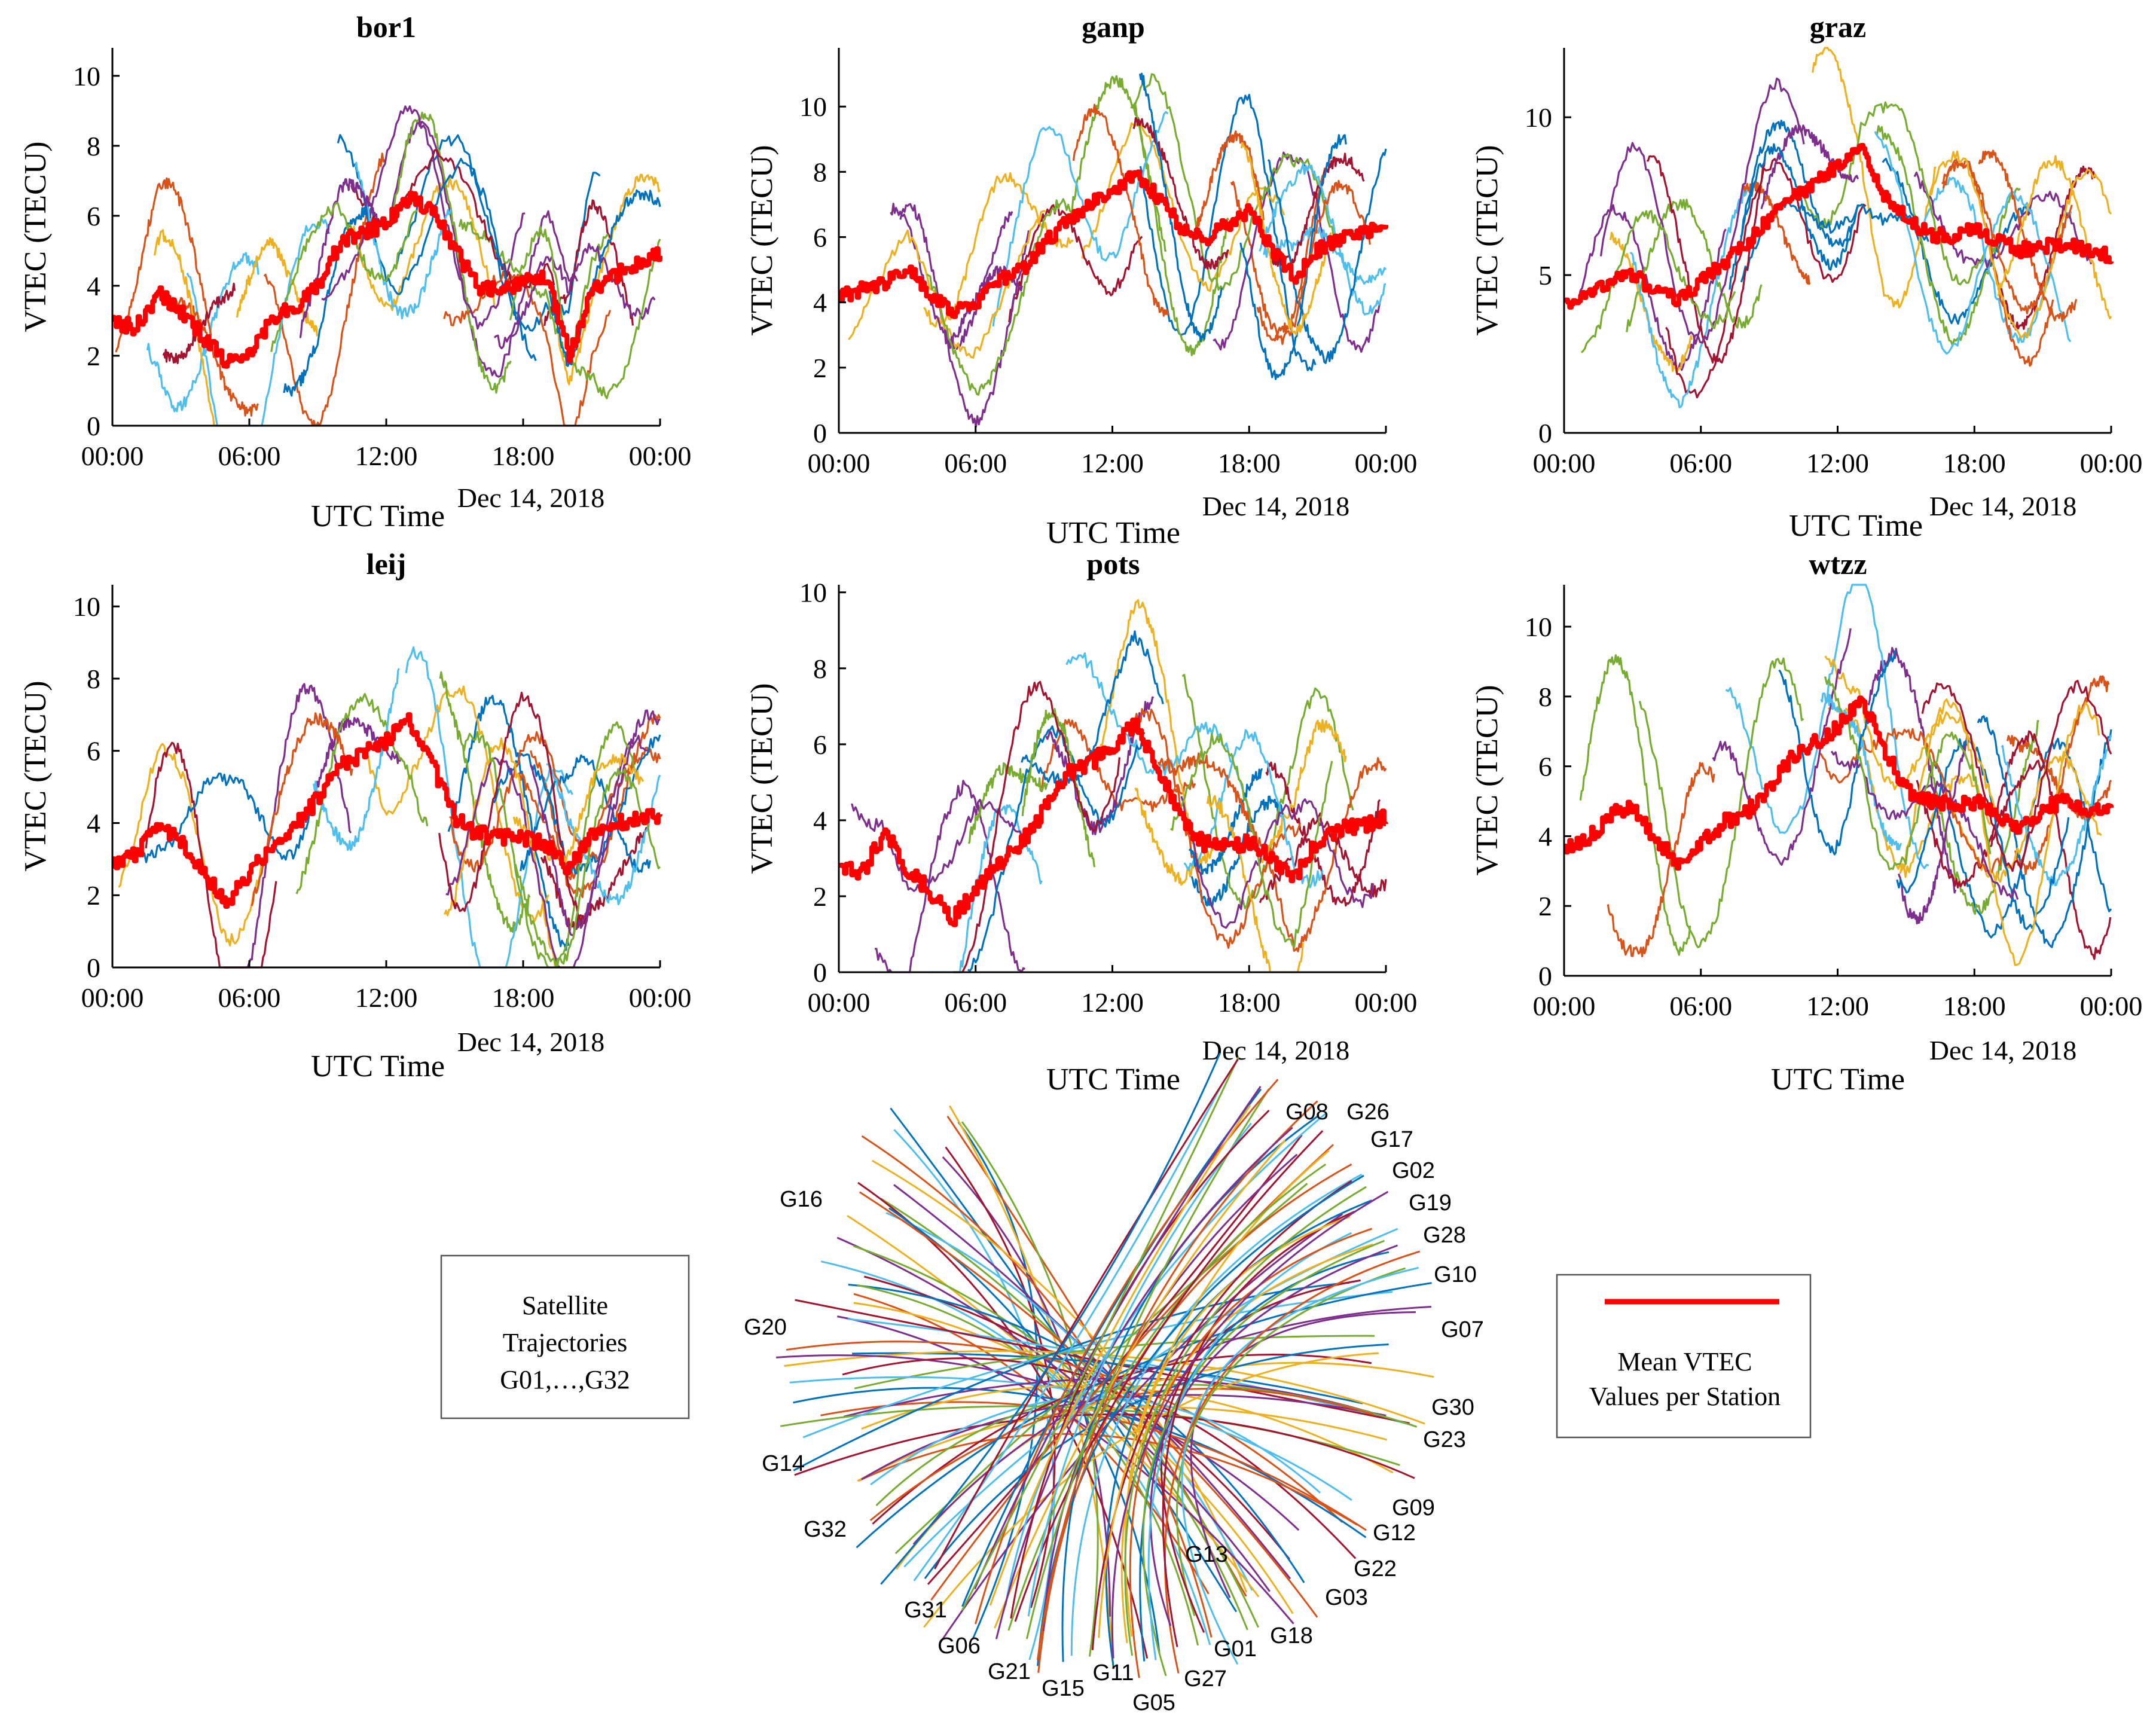 Image resolution: width=2156 pixels, height=1722 pixels. I want to click on trajectory-label-g27: G27, so click(1205, 1679).